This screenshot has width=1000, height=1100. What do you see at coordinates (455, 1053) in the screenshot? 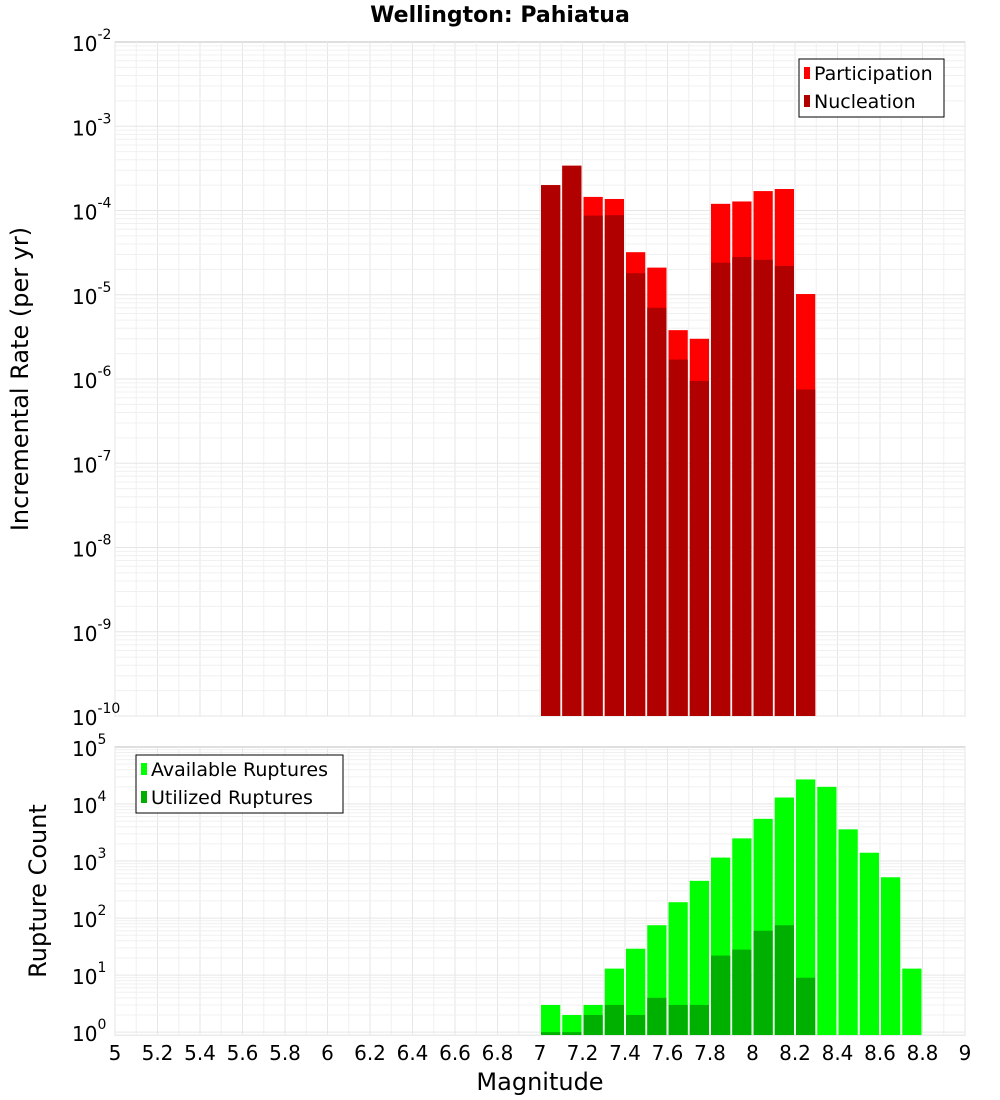
I see `x-tick-label: 6.6` at bounding box center [455, 1053].